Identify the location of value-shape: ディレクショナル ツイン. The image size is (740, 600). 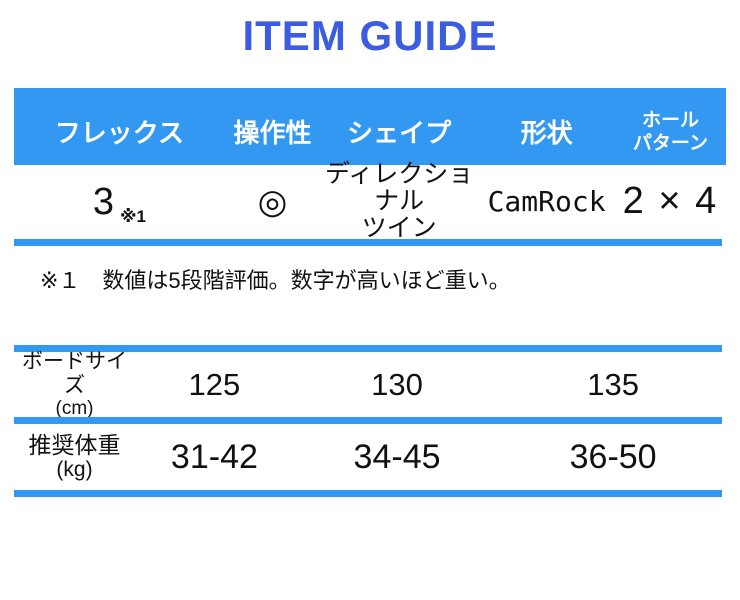
(399, 201).